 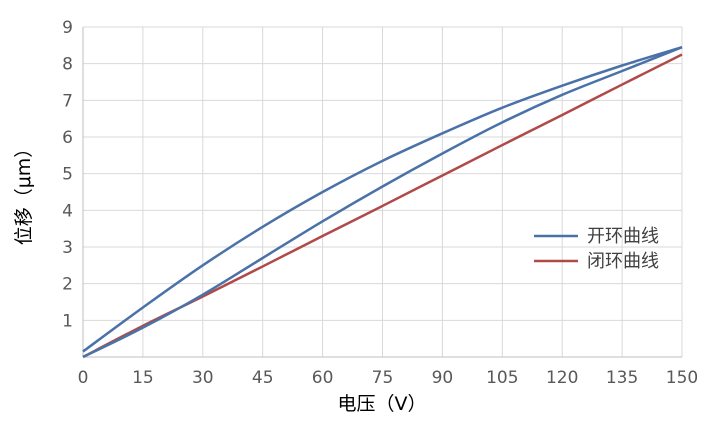 I want to click on y-tick-label: 7, so click(x=67, y=101).